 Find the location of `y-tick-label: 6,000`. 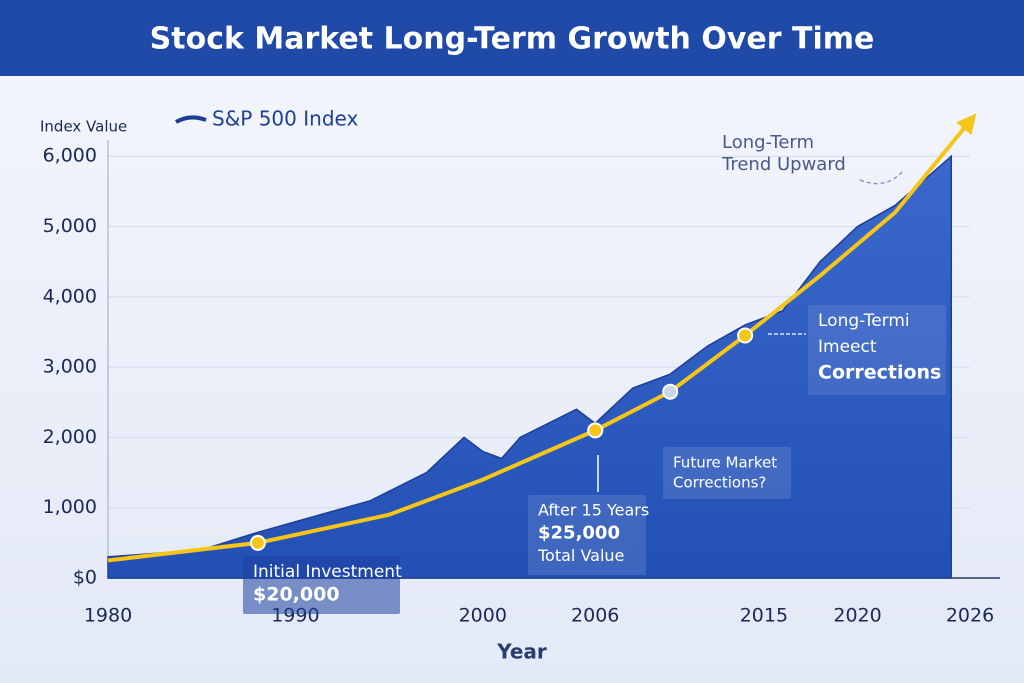

y-tick-label: 6,000 is located at coordinates (70, 156).